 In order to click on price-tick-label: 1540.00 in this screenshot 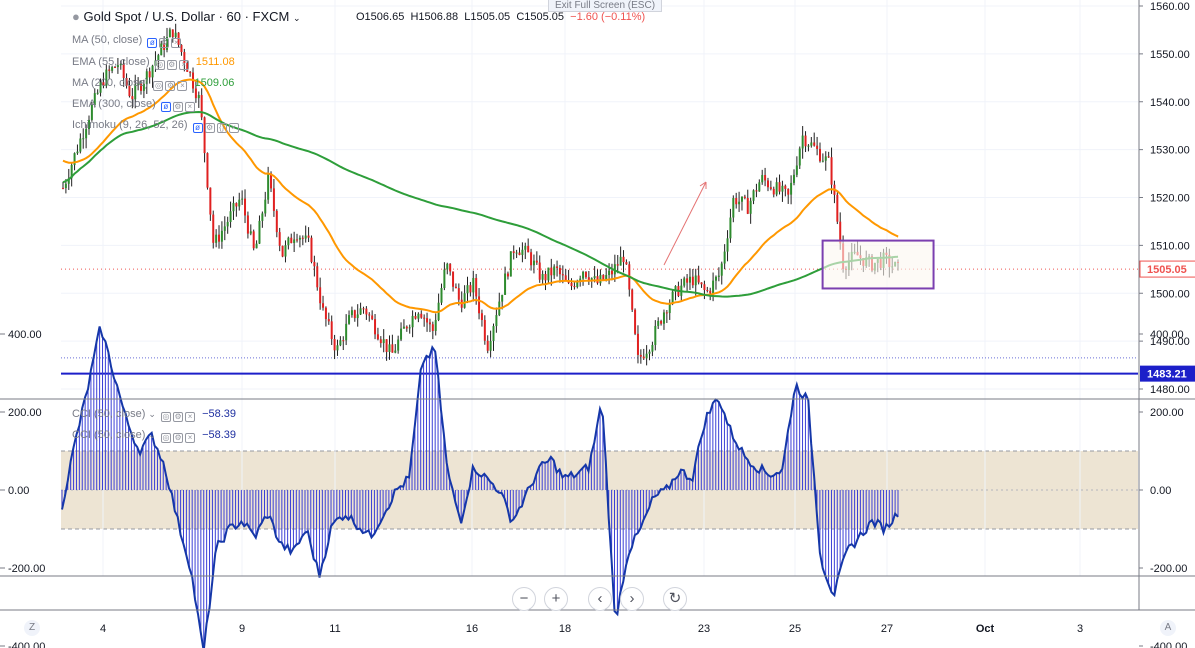, I will do `click(1170, 103)`.